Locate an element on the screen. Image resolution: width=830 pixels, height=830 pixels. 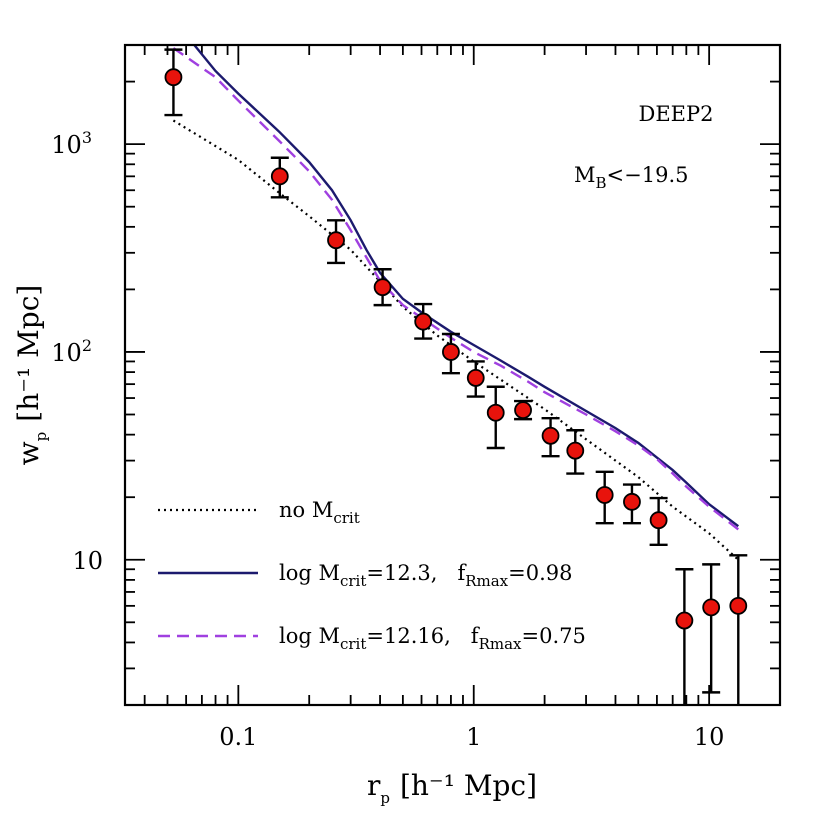
y-tick-label: 10² is located at coordinates (71, 351).